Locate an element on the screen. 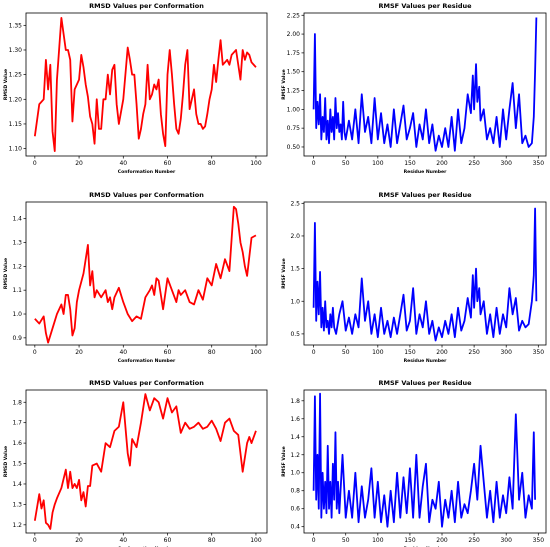 The height and width of the screenshot is (547, 550). y-tick-label: 0.8 is located at coordinates (295, 491).